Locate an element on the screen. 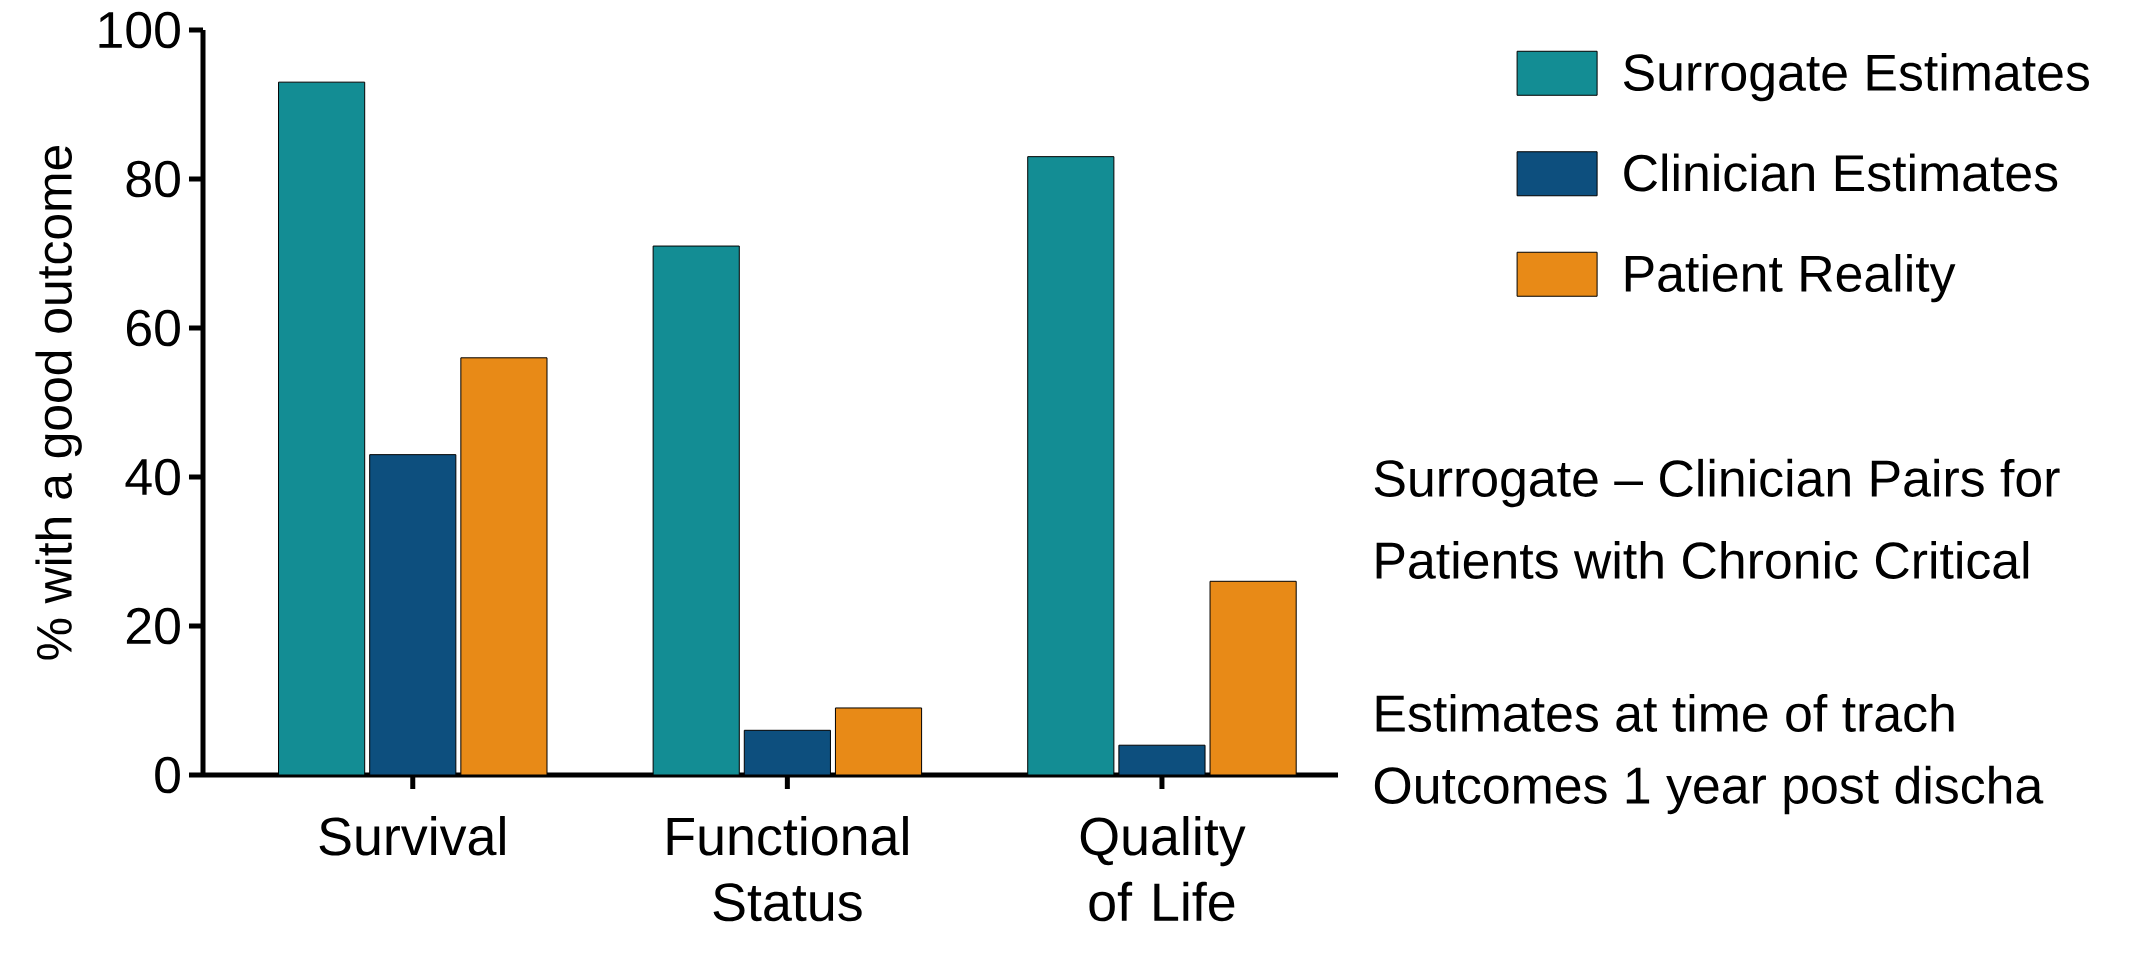  y-axis-title: % with a good outcome is located at coordinates (58, 402).